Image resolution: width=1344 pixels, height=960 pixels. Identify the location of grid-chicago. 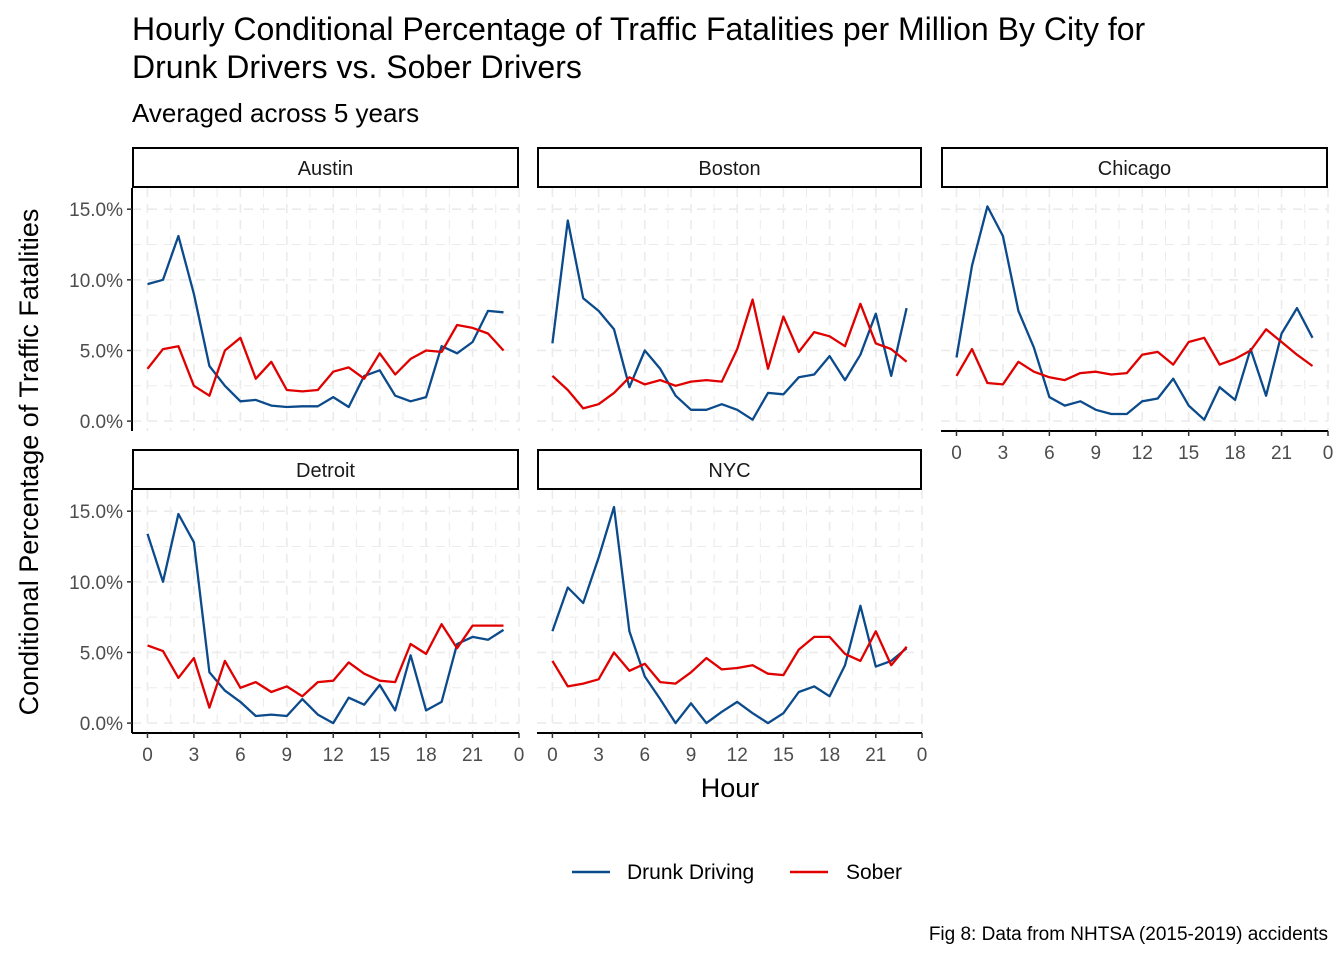
(1135, 309).